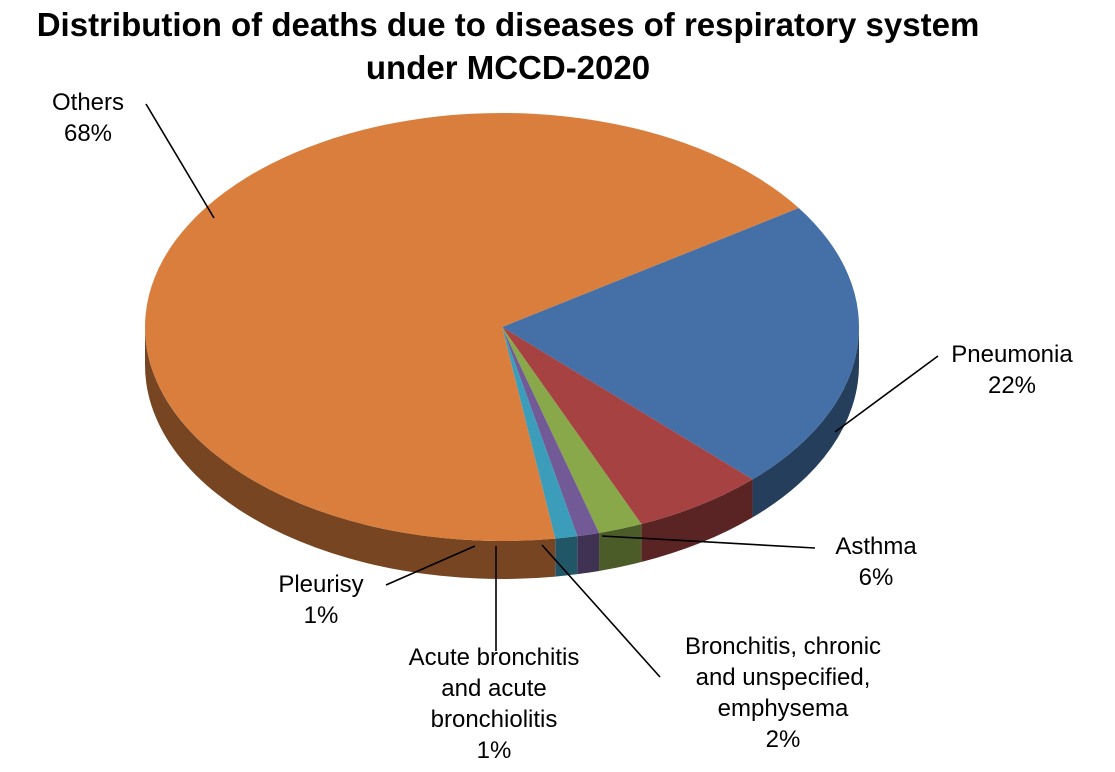 The height and width of the screenshot is (772, 1115). What do you see at coordinates (886, 394) in the screenshot?
I see `leader-line-pneumonia` at bounding box center [886, 394].